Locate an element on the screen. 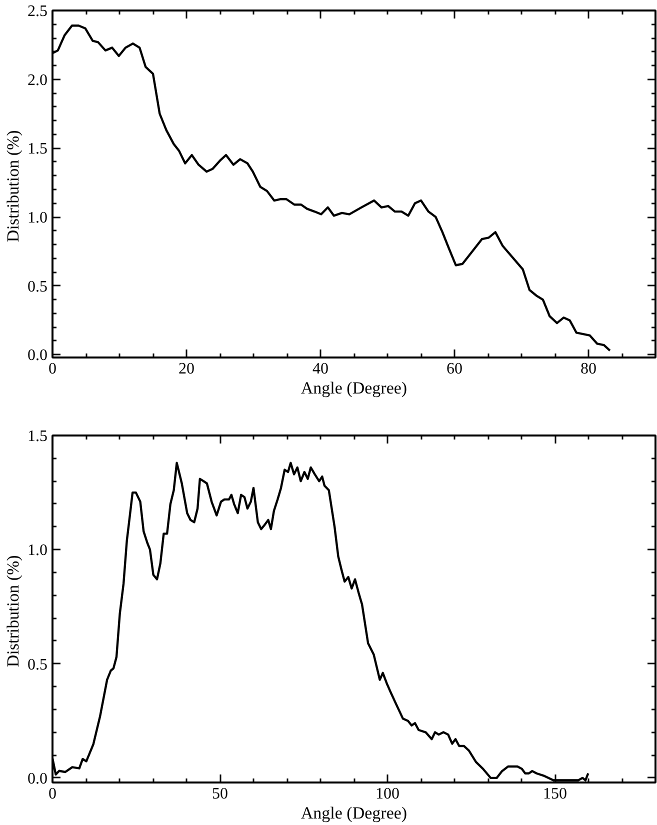 The height and width of the screenshot is (825, 657). y-tick-label: 2.5 is located at coordinates (38, 11).